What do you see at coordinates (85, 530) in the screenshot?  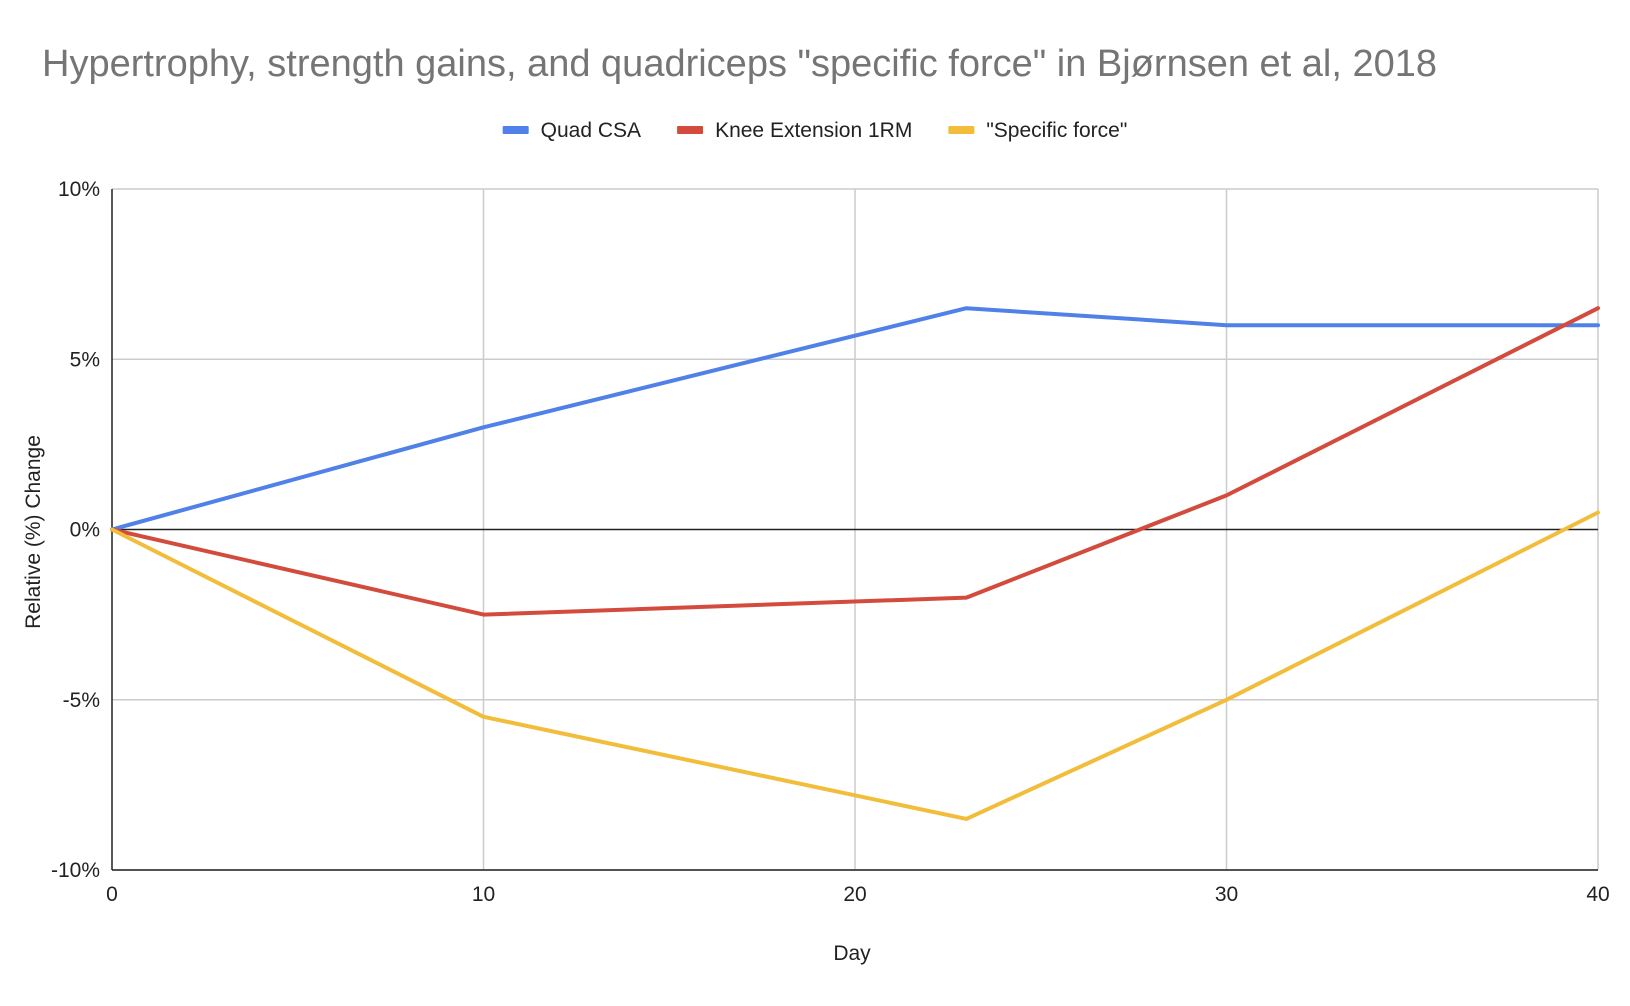 I see `y-tick-label: 0%` at bounding box center [85, 530].